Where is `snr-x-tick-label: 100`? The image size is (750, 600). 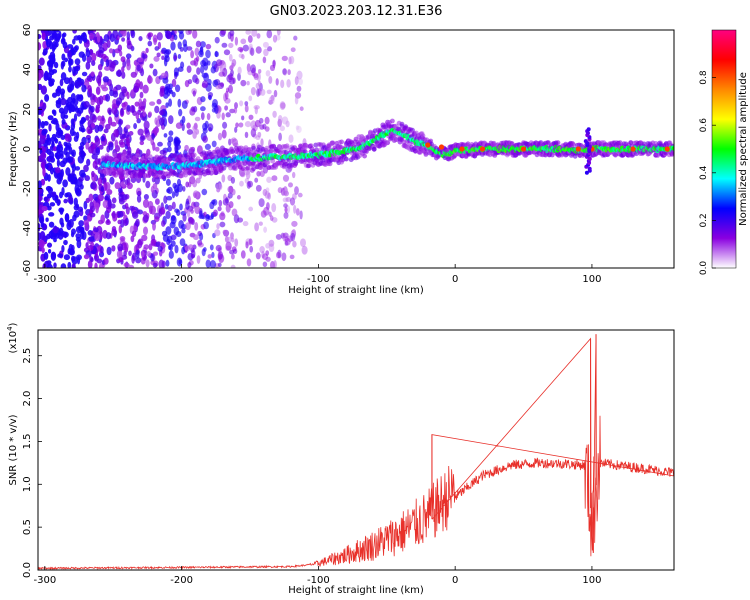 snr-x-tick-label: 100 is located at coordinates (591, 580).